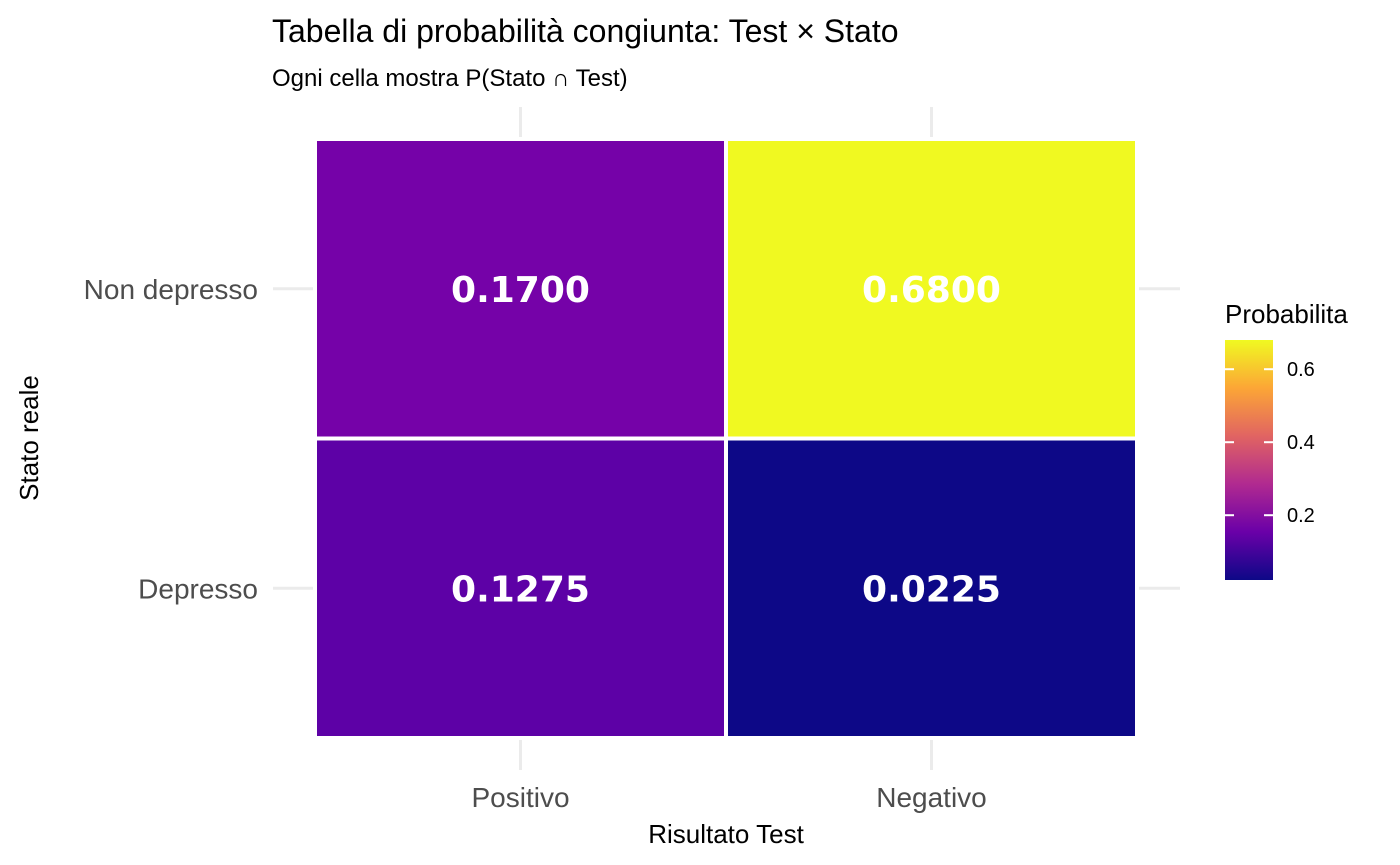 The width and height of the screenshot is (1400, 865). Describe the element at coordinates (198, 588) in the screenshot. I see `y-tick-label: Depresso` at that location.